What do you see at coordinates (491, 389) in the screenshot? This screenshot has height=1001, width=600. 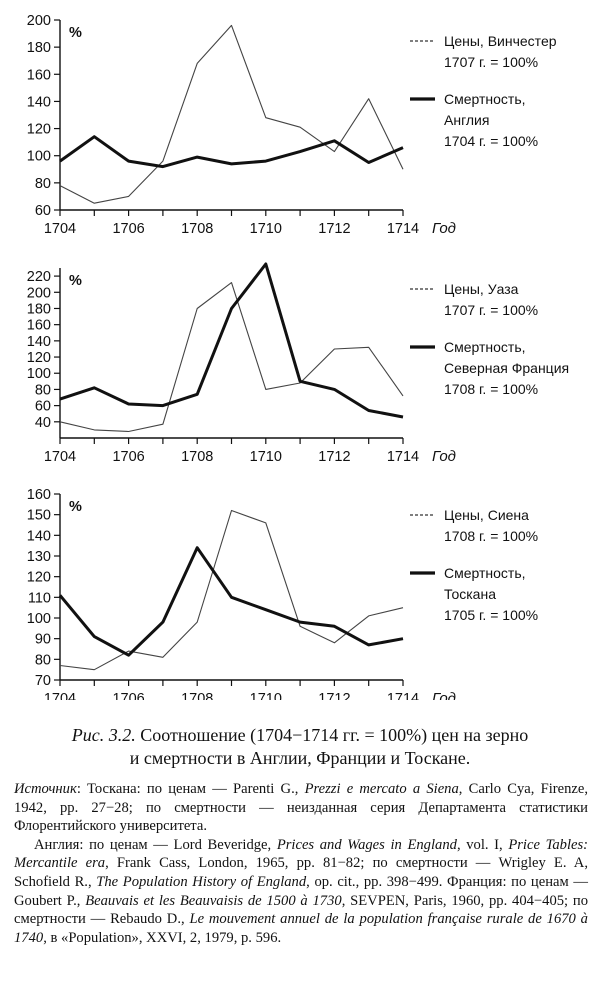 I see `legend-base-mortality: 1708 г. = 100%` at bounding box center [491, 389].